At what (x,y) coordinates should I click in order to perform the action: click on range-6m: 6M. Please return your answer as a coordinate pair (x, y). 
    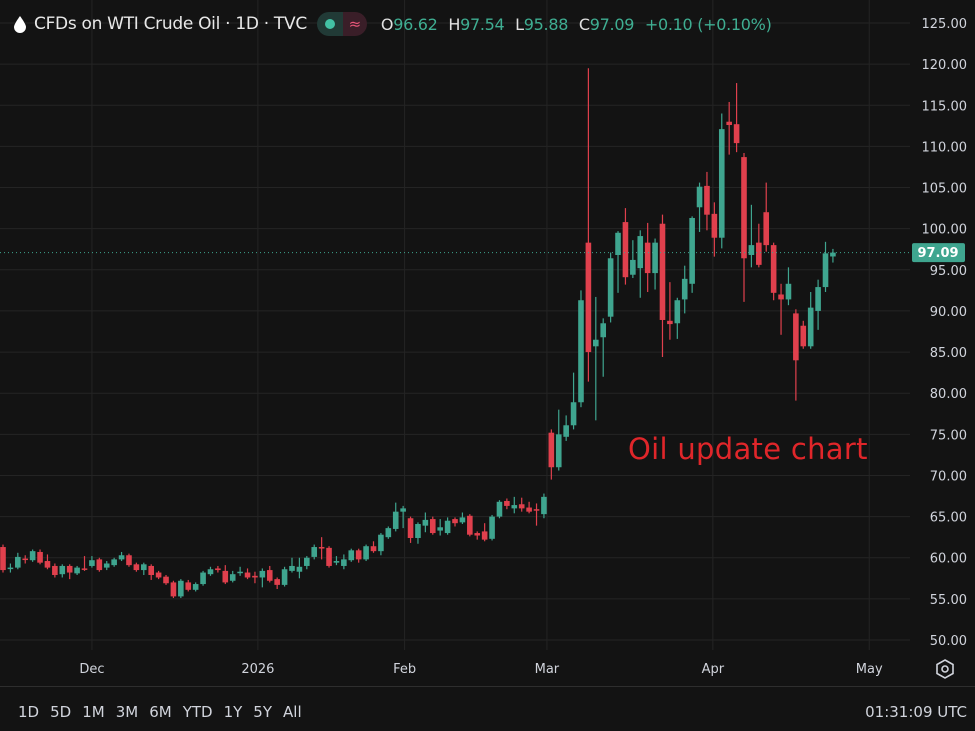
    Looking at the image, I should click on (160, 712).